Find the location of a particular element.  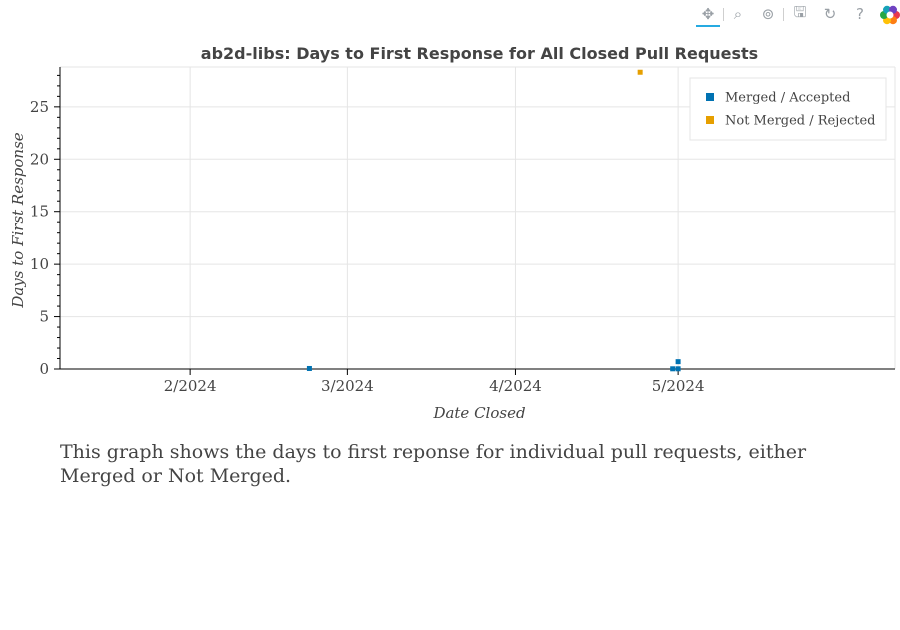

x-tick-label: 4/2024 is located at coordinates (515, 386).